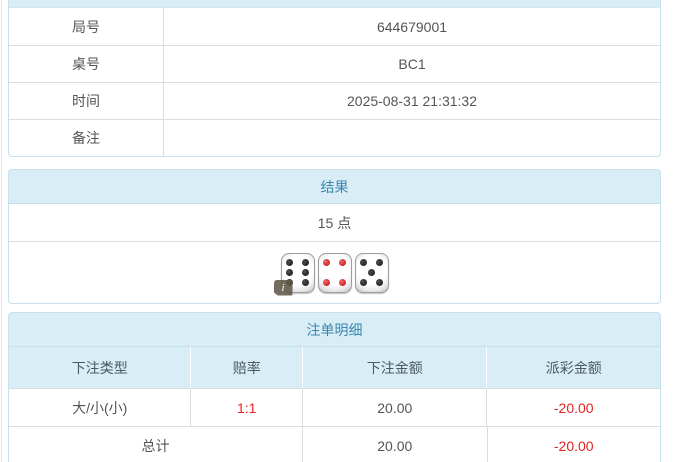 The height and width of the screenshot is (462, 673). I want to click on result-panel-title: 结果, so click(334, 187).